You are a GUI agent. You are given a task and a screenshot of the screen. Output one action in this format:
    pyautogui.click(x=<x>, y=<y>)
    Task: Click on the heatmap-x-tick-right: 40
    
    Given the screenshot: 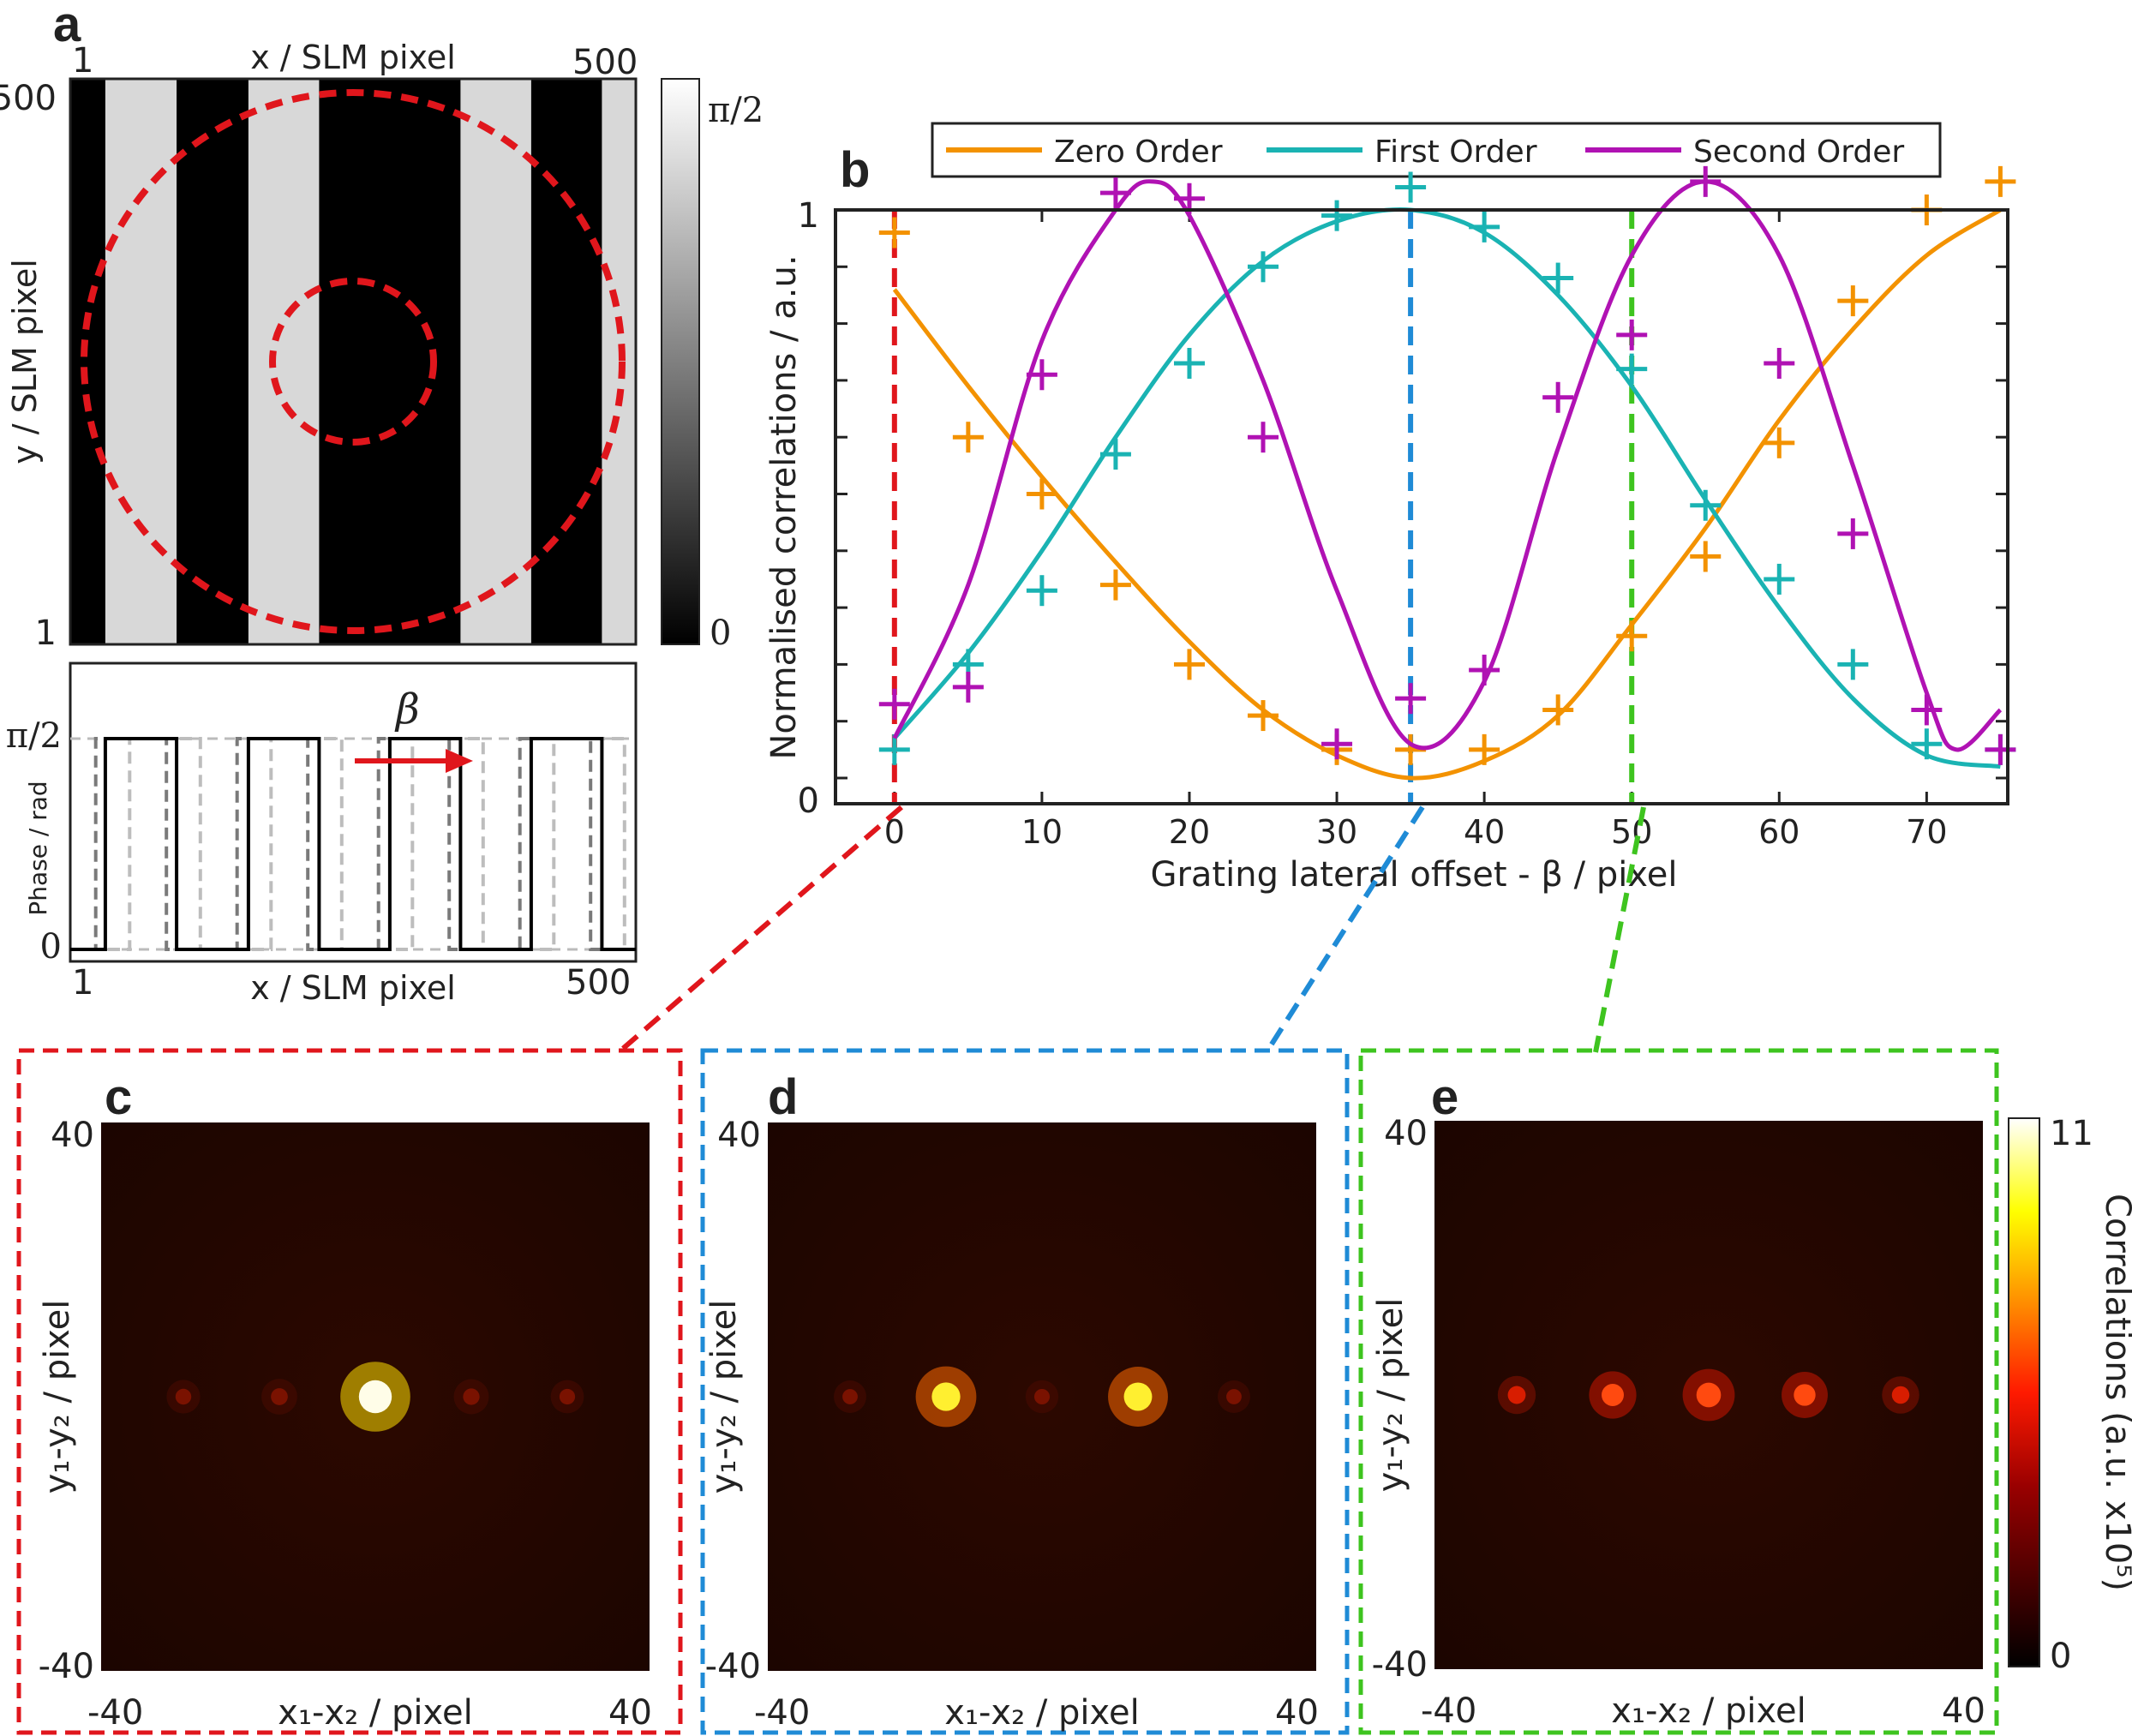 What is the action you would take?
    pyautogui.click(x=630, y=1713)
    